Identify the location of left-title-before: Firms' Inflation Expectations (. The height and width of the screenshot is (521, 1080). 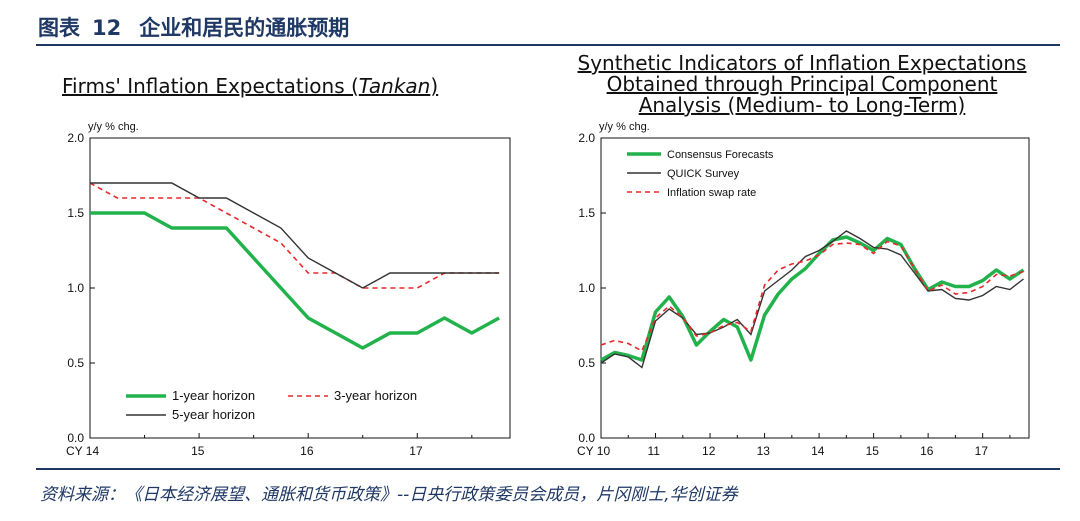
(210, 86).